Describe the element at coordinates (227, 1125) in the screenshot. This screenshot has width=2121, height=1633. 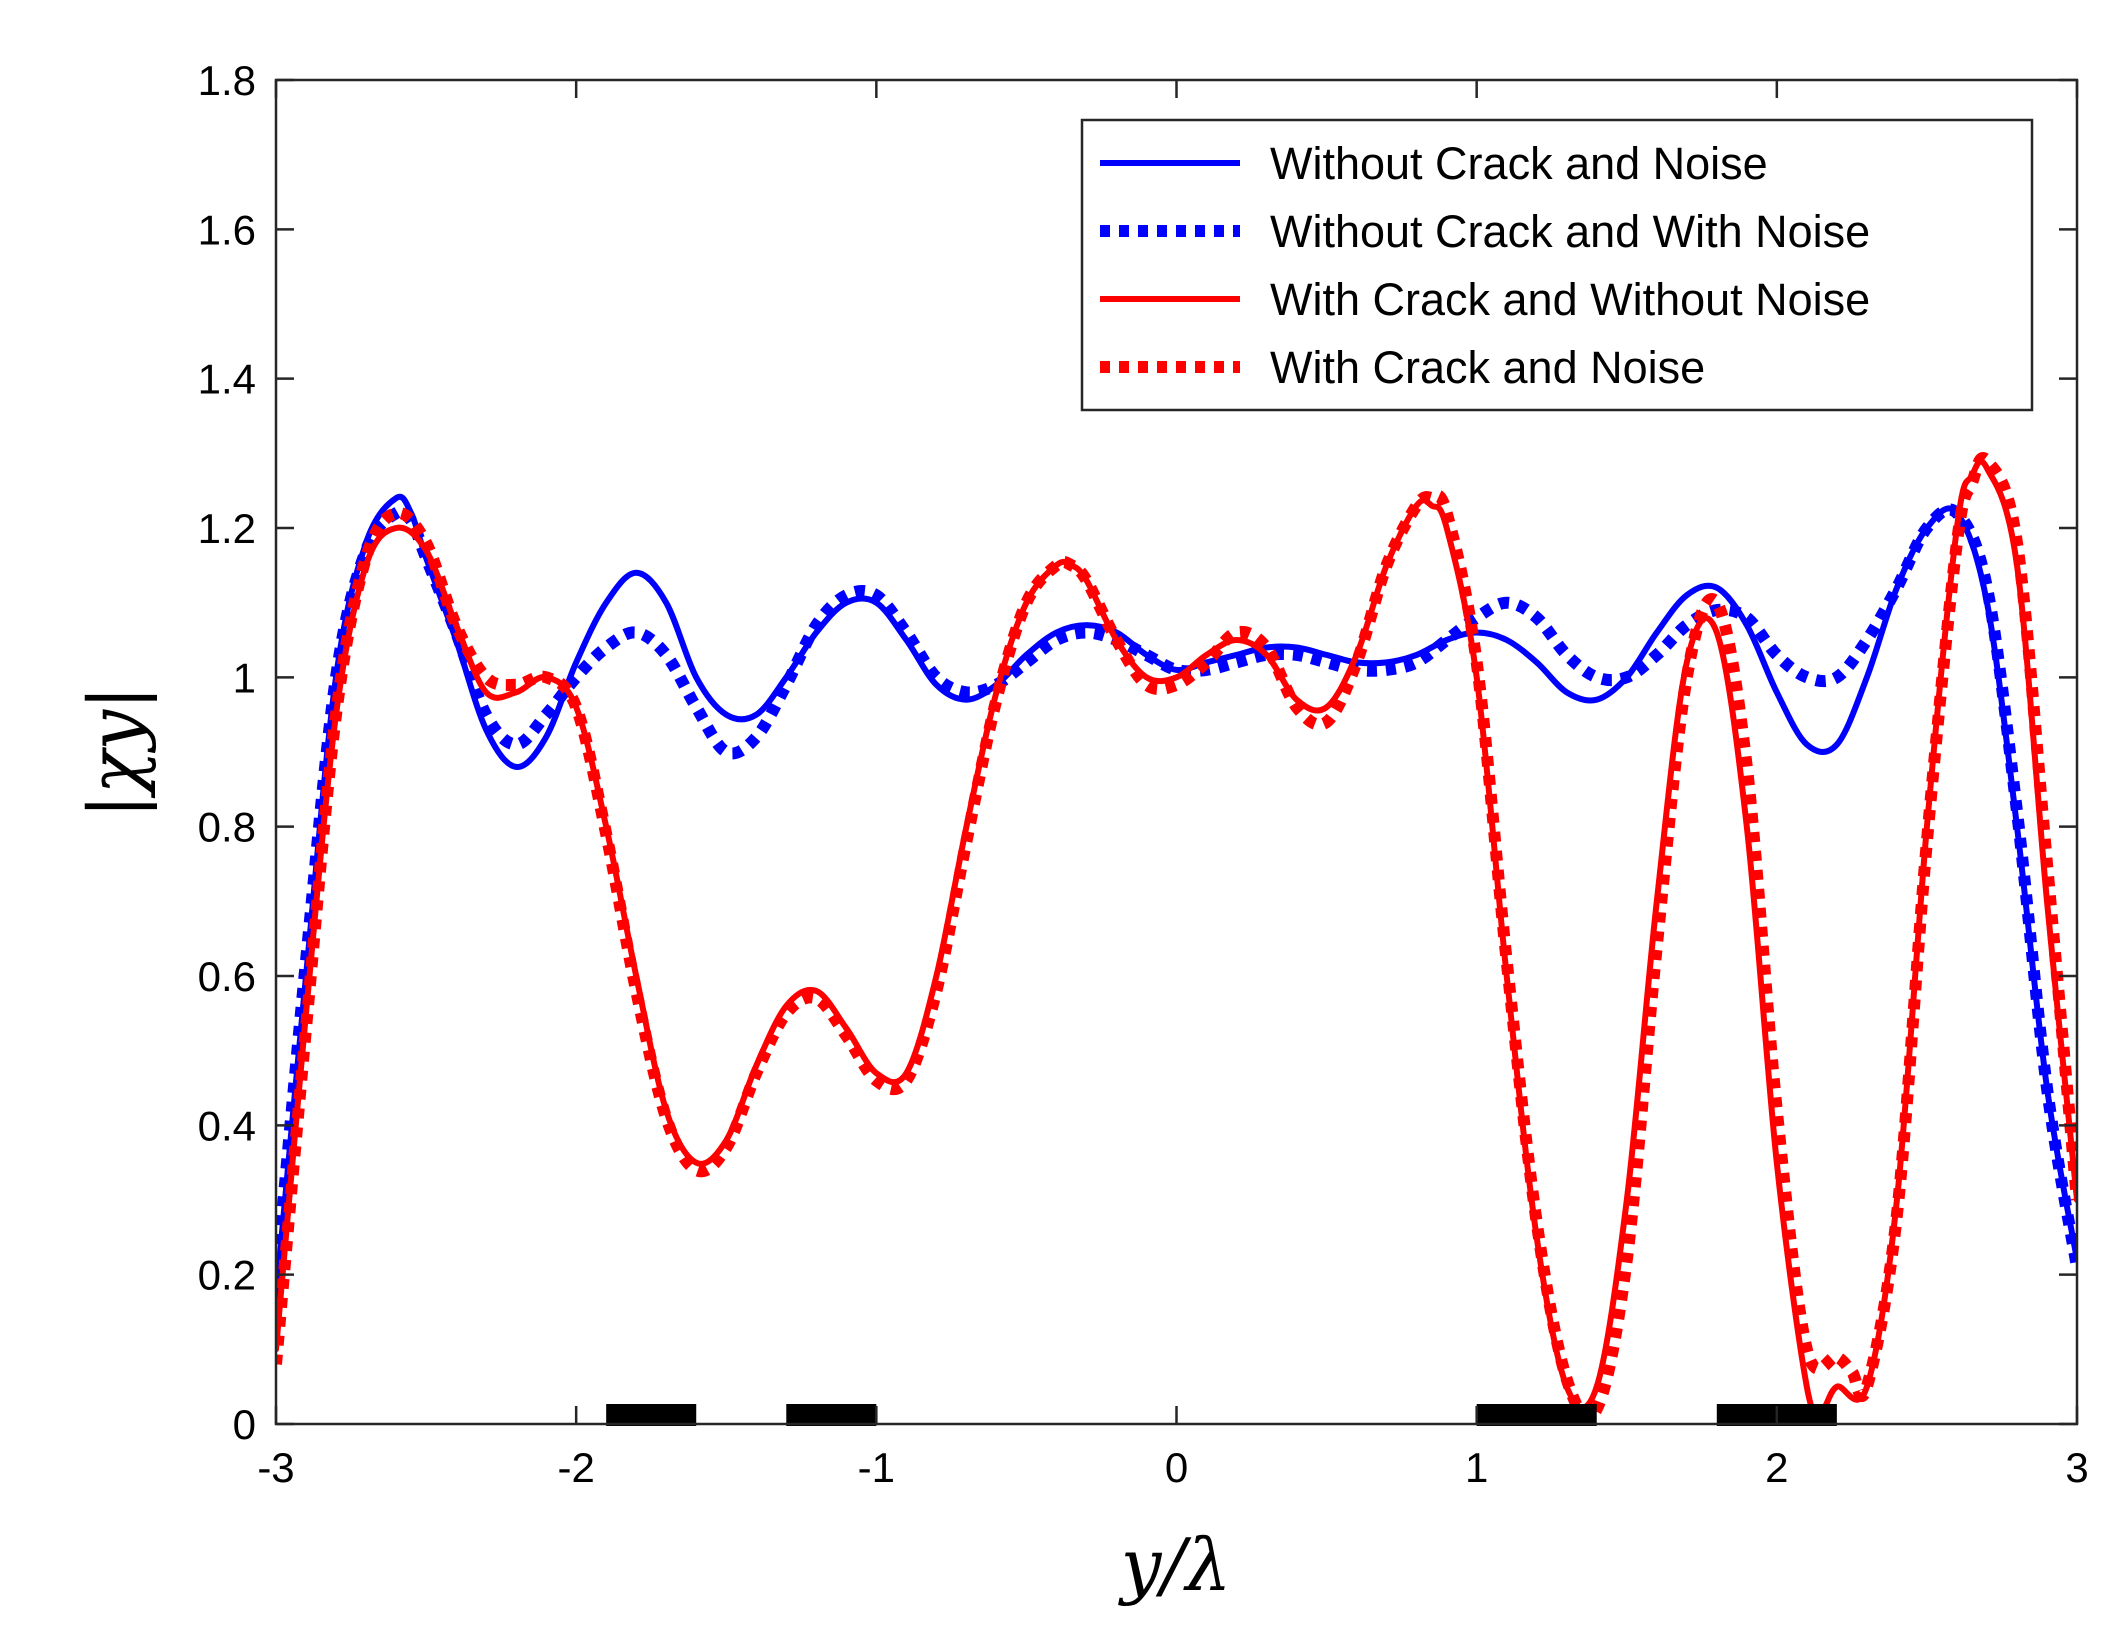
I see `y-tick-label: 0.4` at that location.